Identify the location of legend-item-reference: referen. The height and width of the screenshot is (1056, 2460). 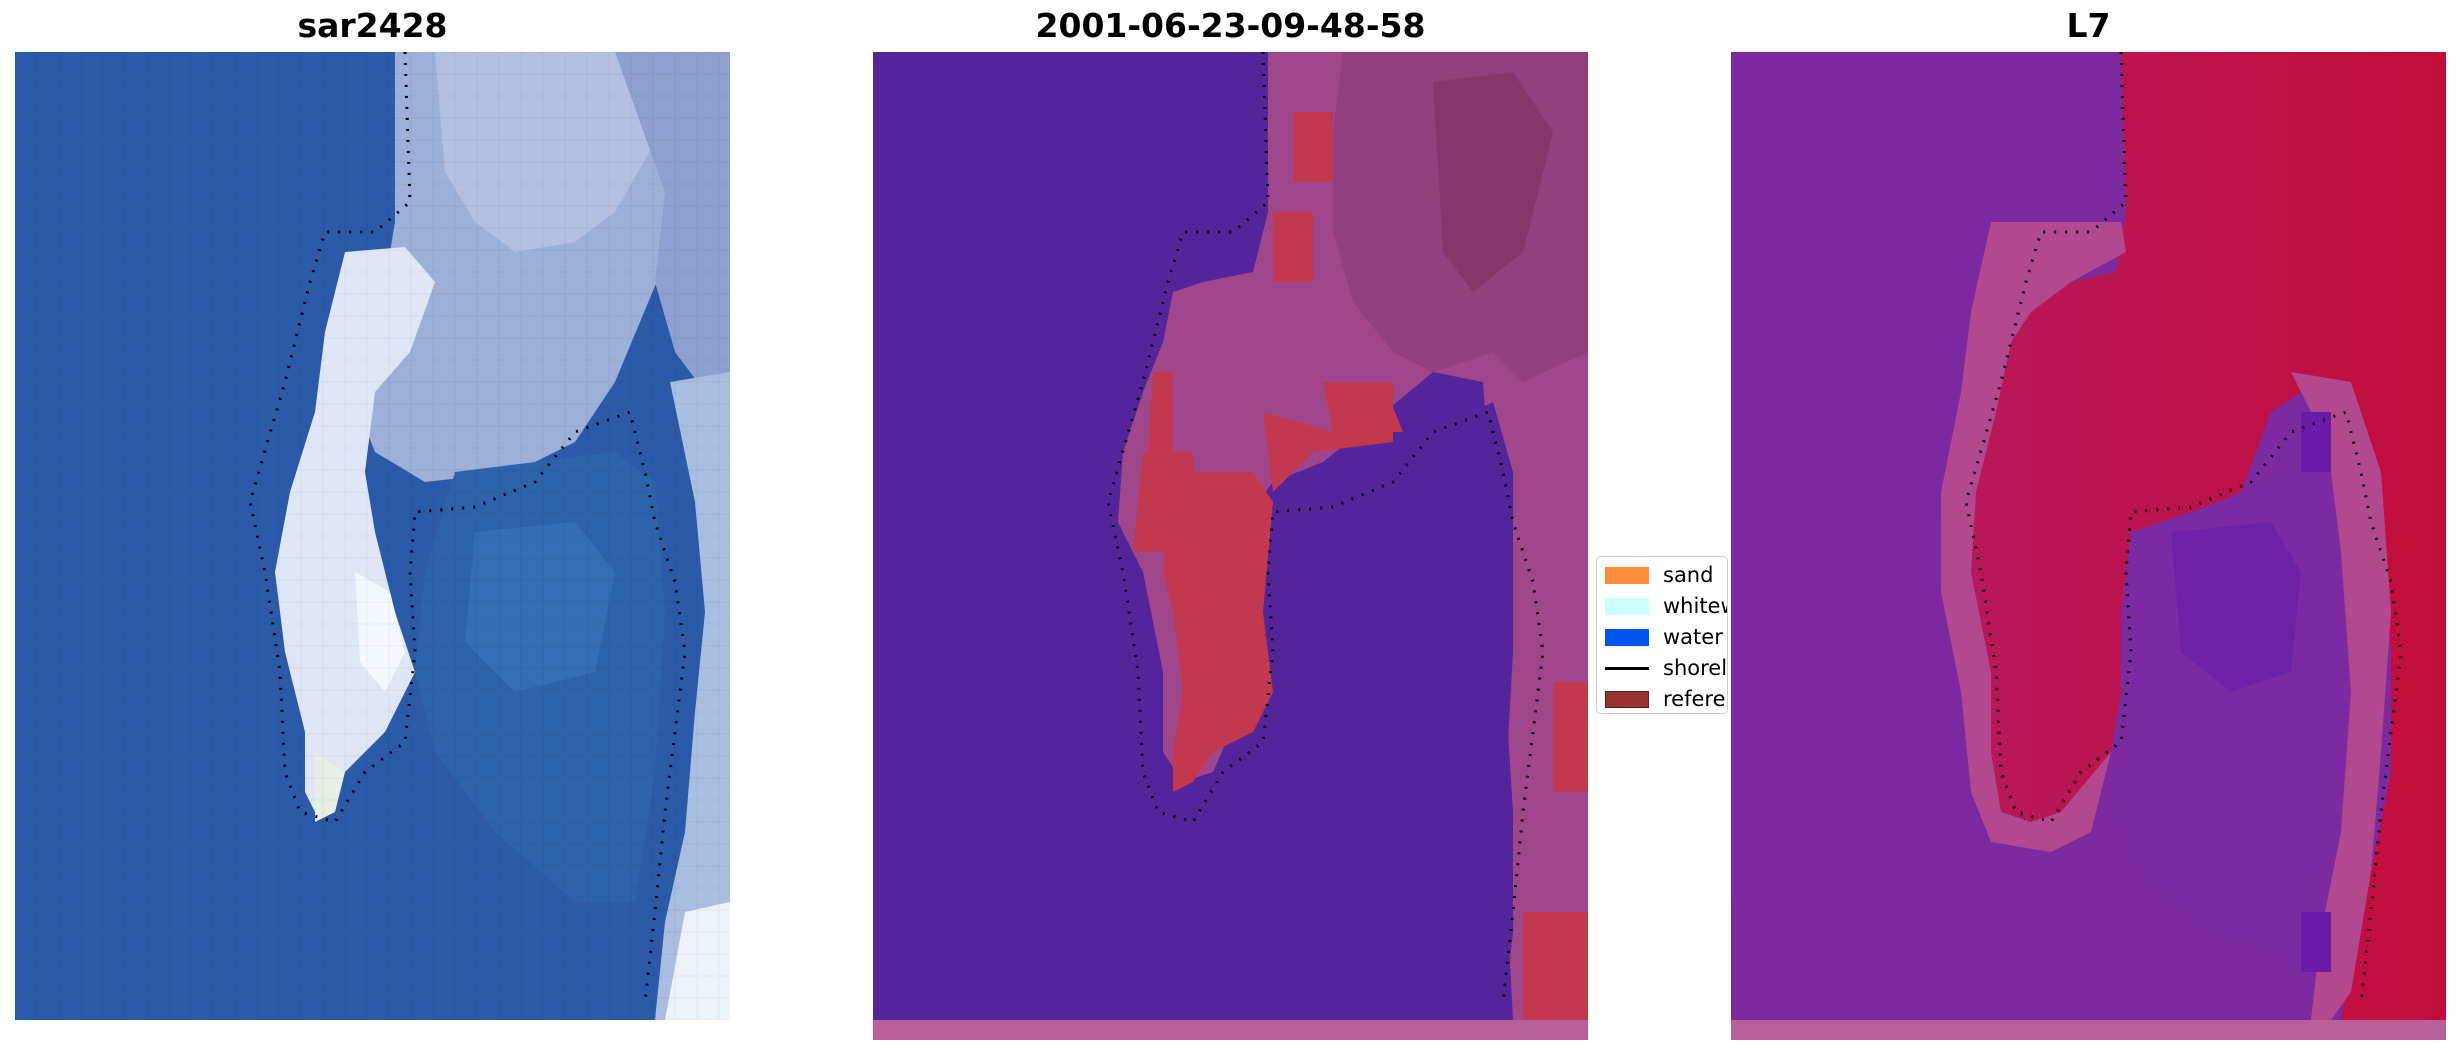
(1666, 699).